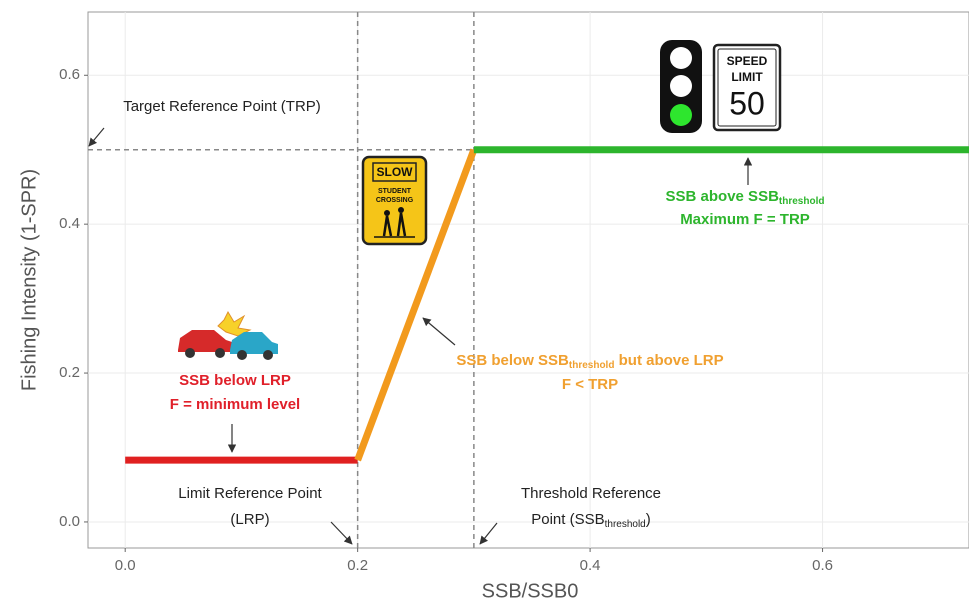 Image resolution: width=969 pixels, height=606 pixels. What do you see at coordinates (747, 103) in the screenshot?
I see `sign-text: 50` at bounding box center [747, 103].